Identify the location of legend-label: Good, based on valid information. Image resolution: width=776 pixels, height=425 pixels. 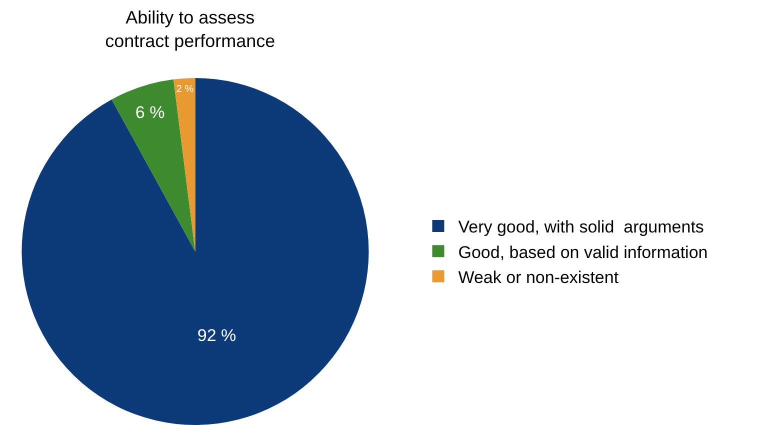
(583, 252).